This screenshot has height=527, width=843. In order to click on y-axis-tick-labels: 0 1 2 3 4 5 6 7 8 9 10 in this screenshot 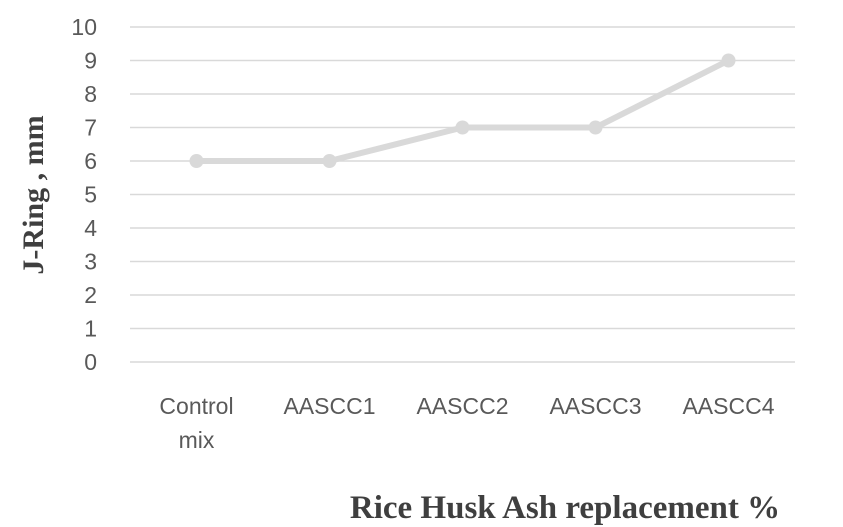, I will do `click(84, 194)`.